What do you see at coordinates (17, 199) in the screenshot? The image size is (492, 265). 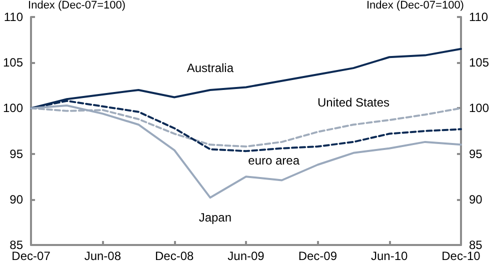 I see `y-tick-label: 90` at bounding box center [17, 199].